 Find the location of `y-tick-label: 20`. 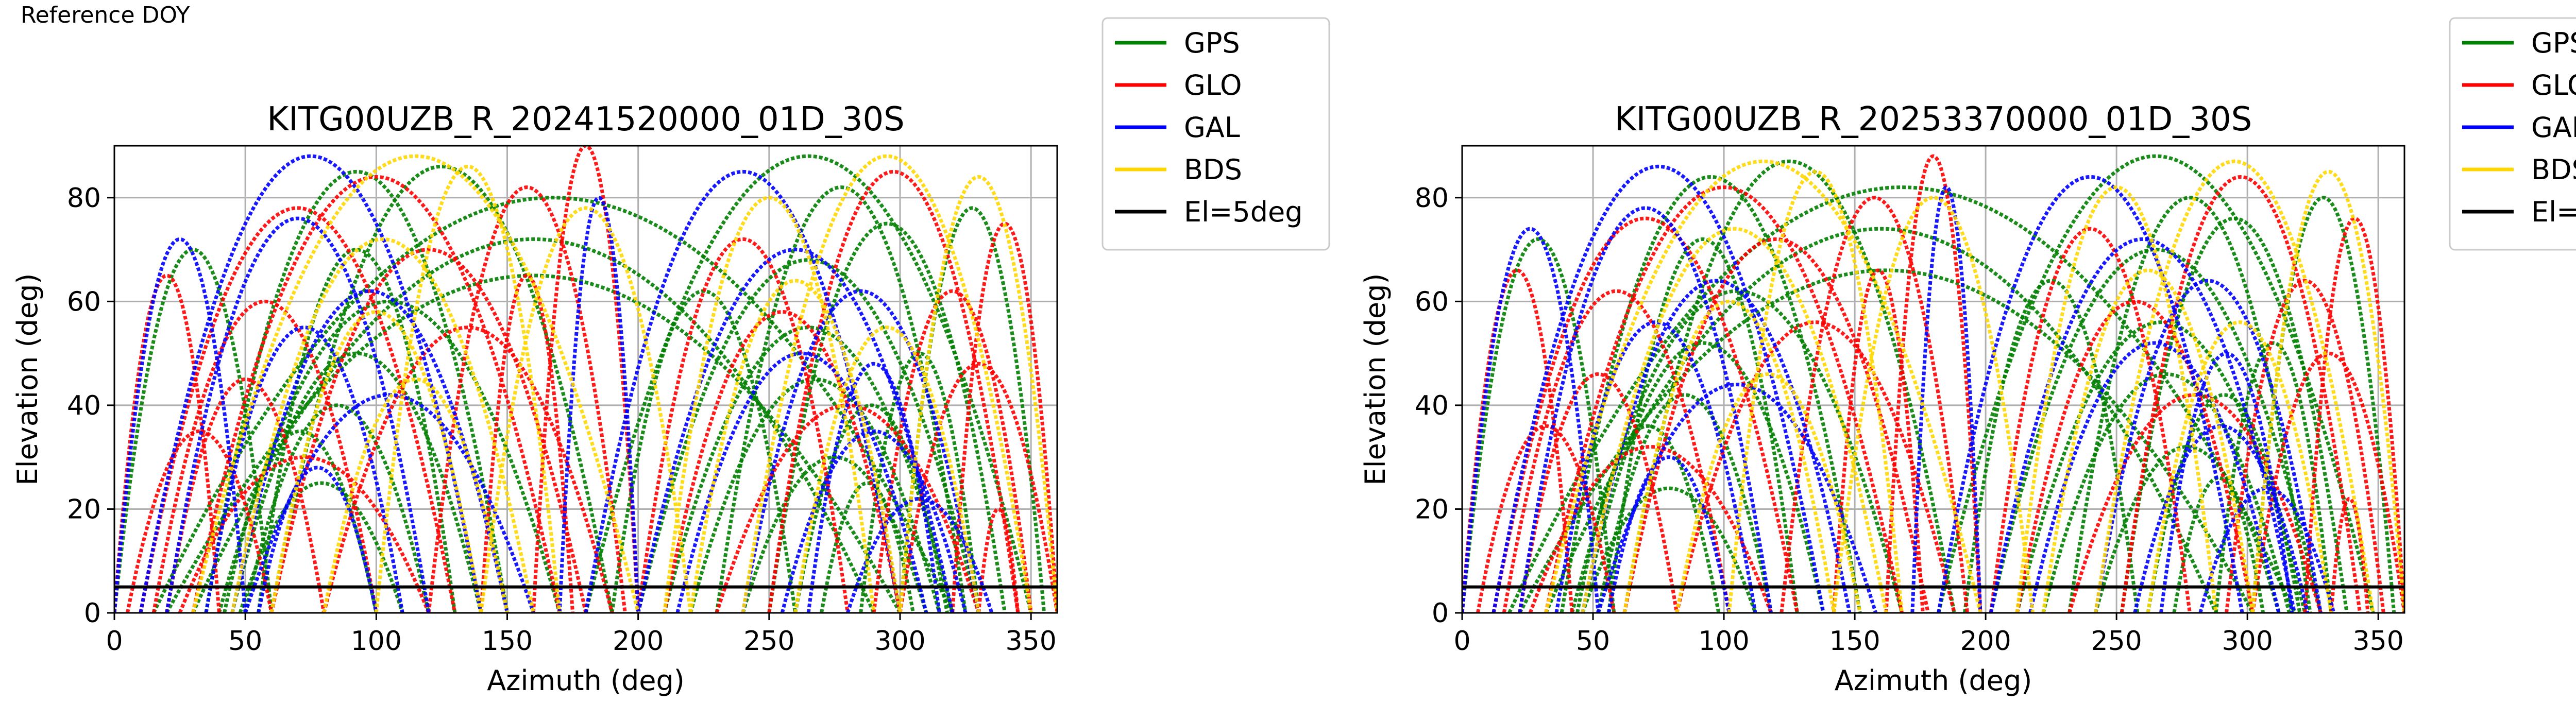

y-tick-label: 20 is located at coordinates (1432, 509).